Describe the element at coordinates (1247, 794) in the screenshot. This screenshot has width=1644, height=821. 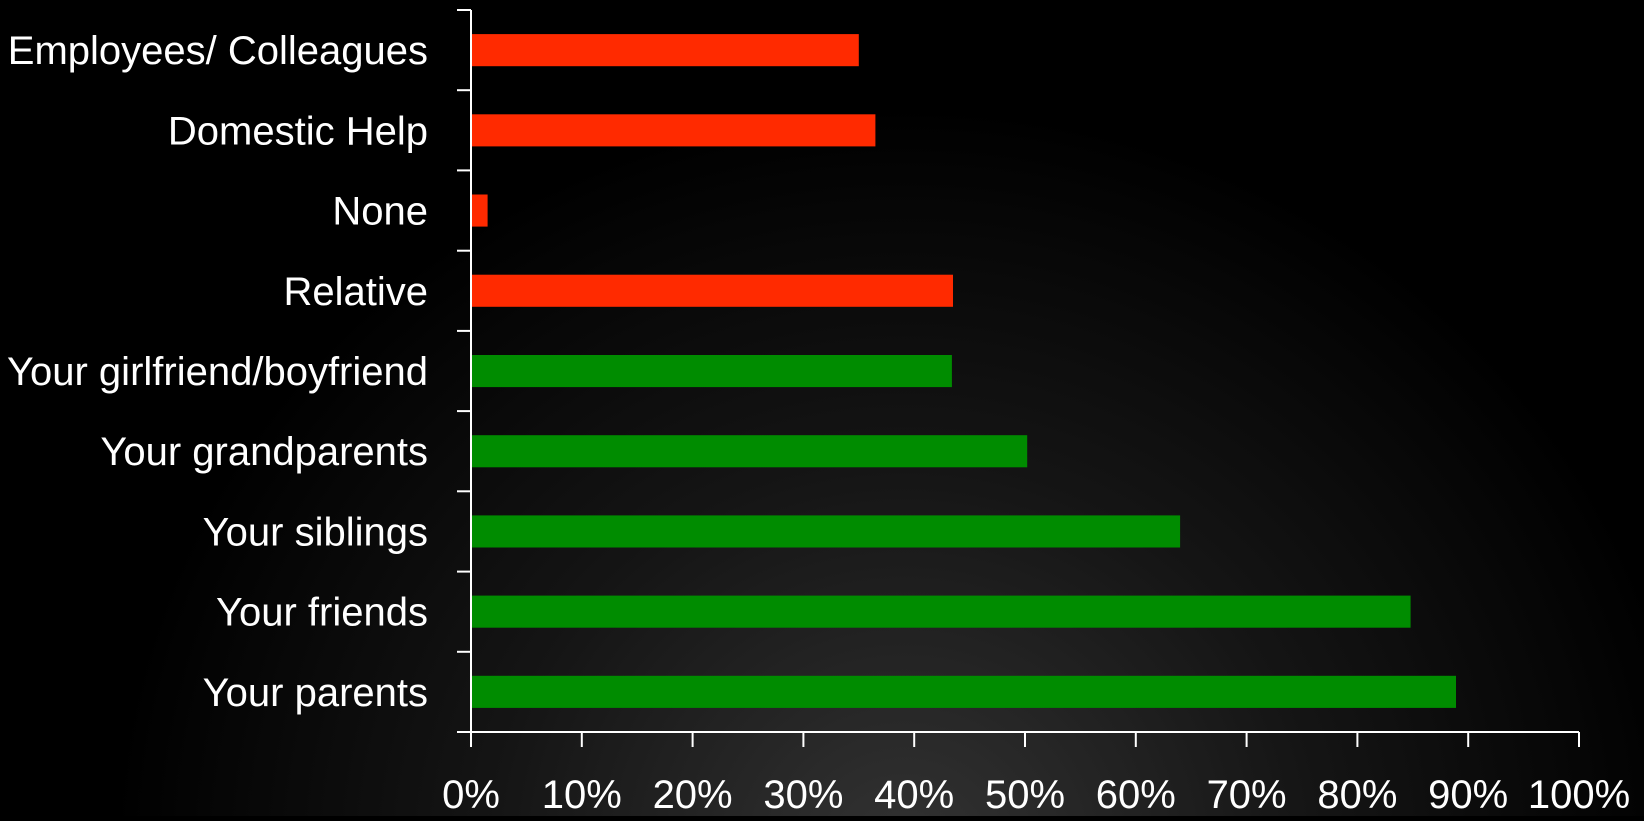
I see `x-tick-label: 70%` at that location.